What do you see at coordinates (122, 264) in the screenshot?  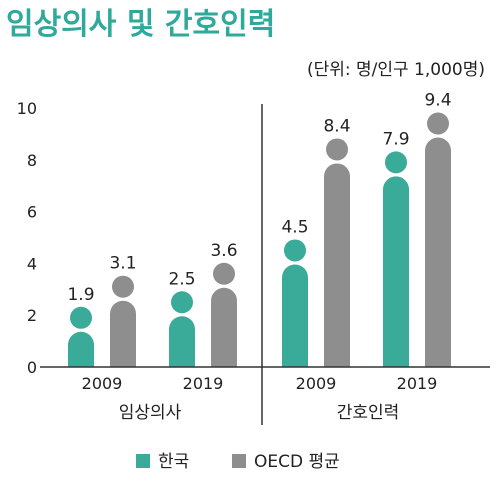 I see `value-label-oecd: 3.1` at bounding box center [122, 264].